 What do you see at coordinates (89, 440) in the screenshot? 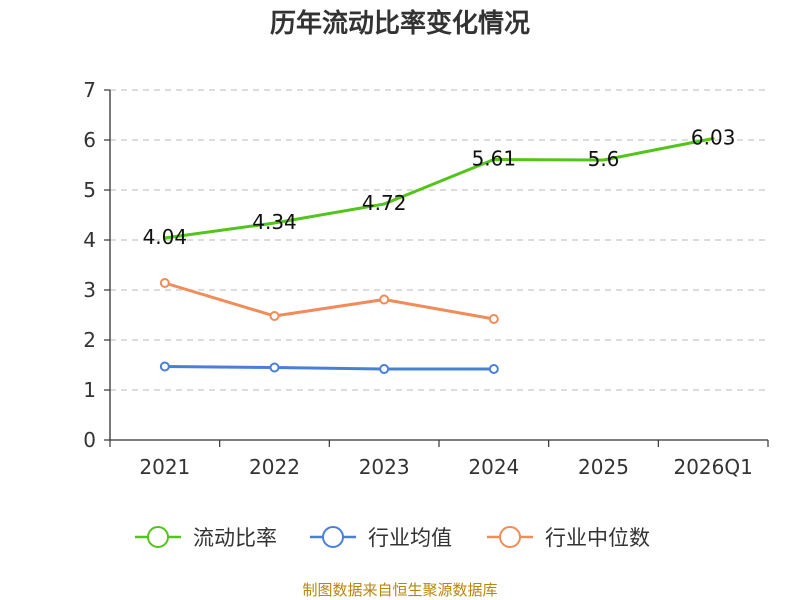
I see `y-tick-label: 0` at bounding box center [89, 440].